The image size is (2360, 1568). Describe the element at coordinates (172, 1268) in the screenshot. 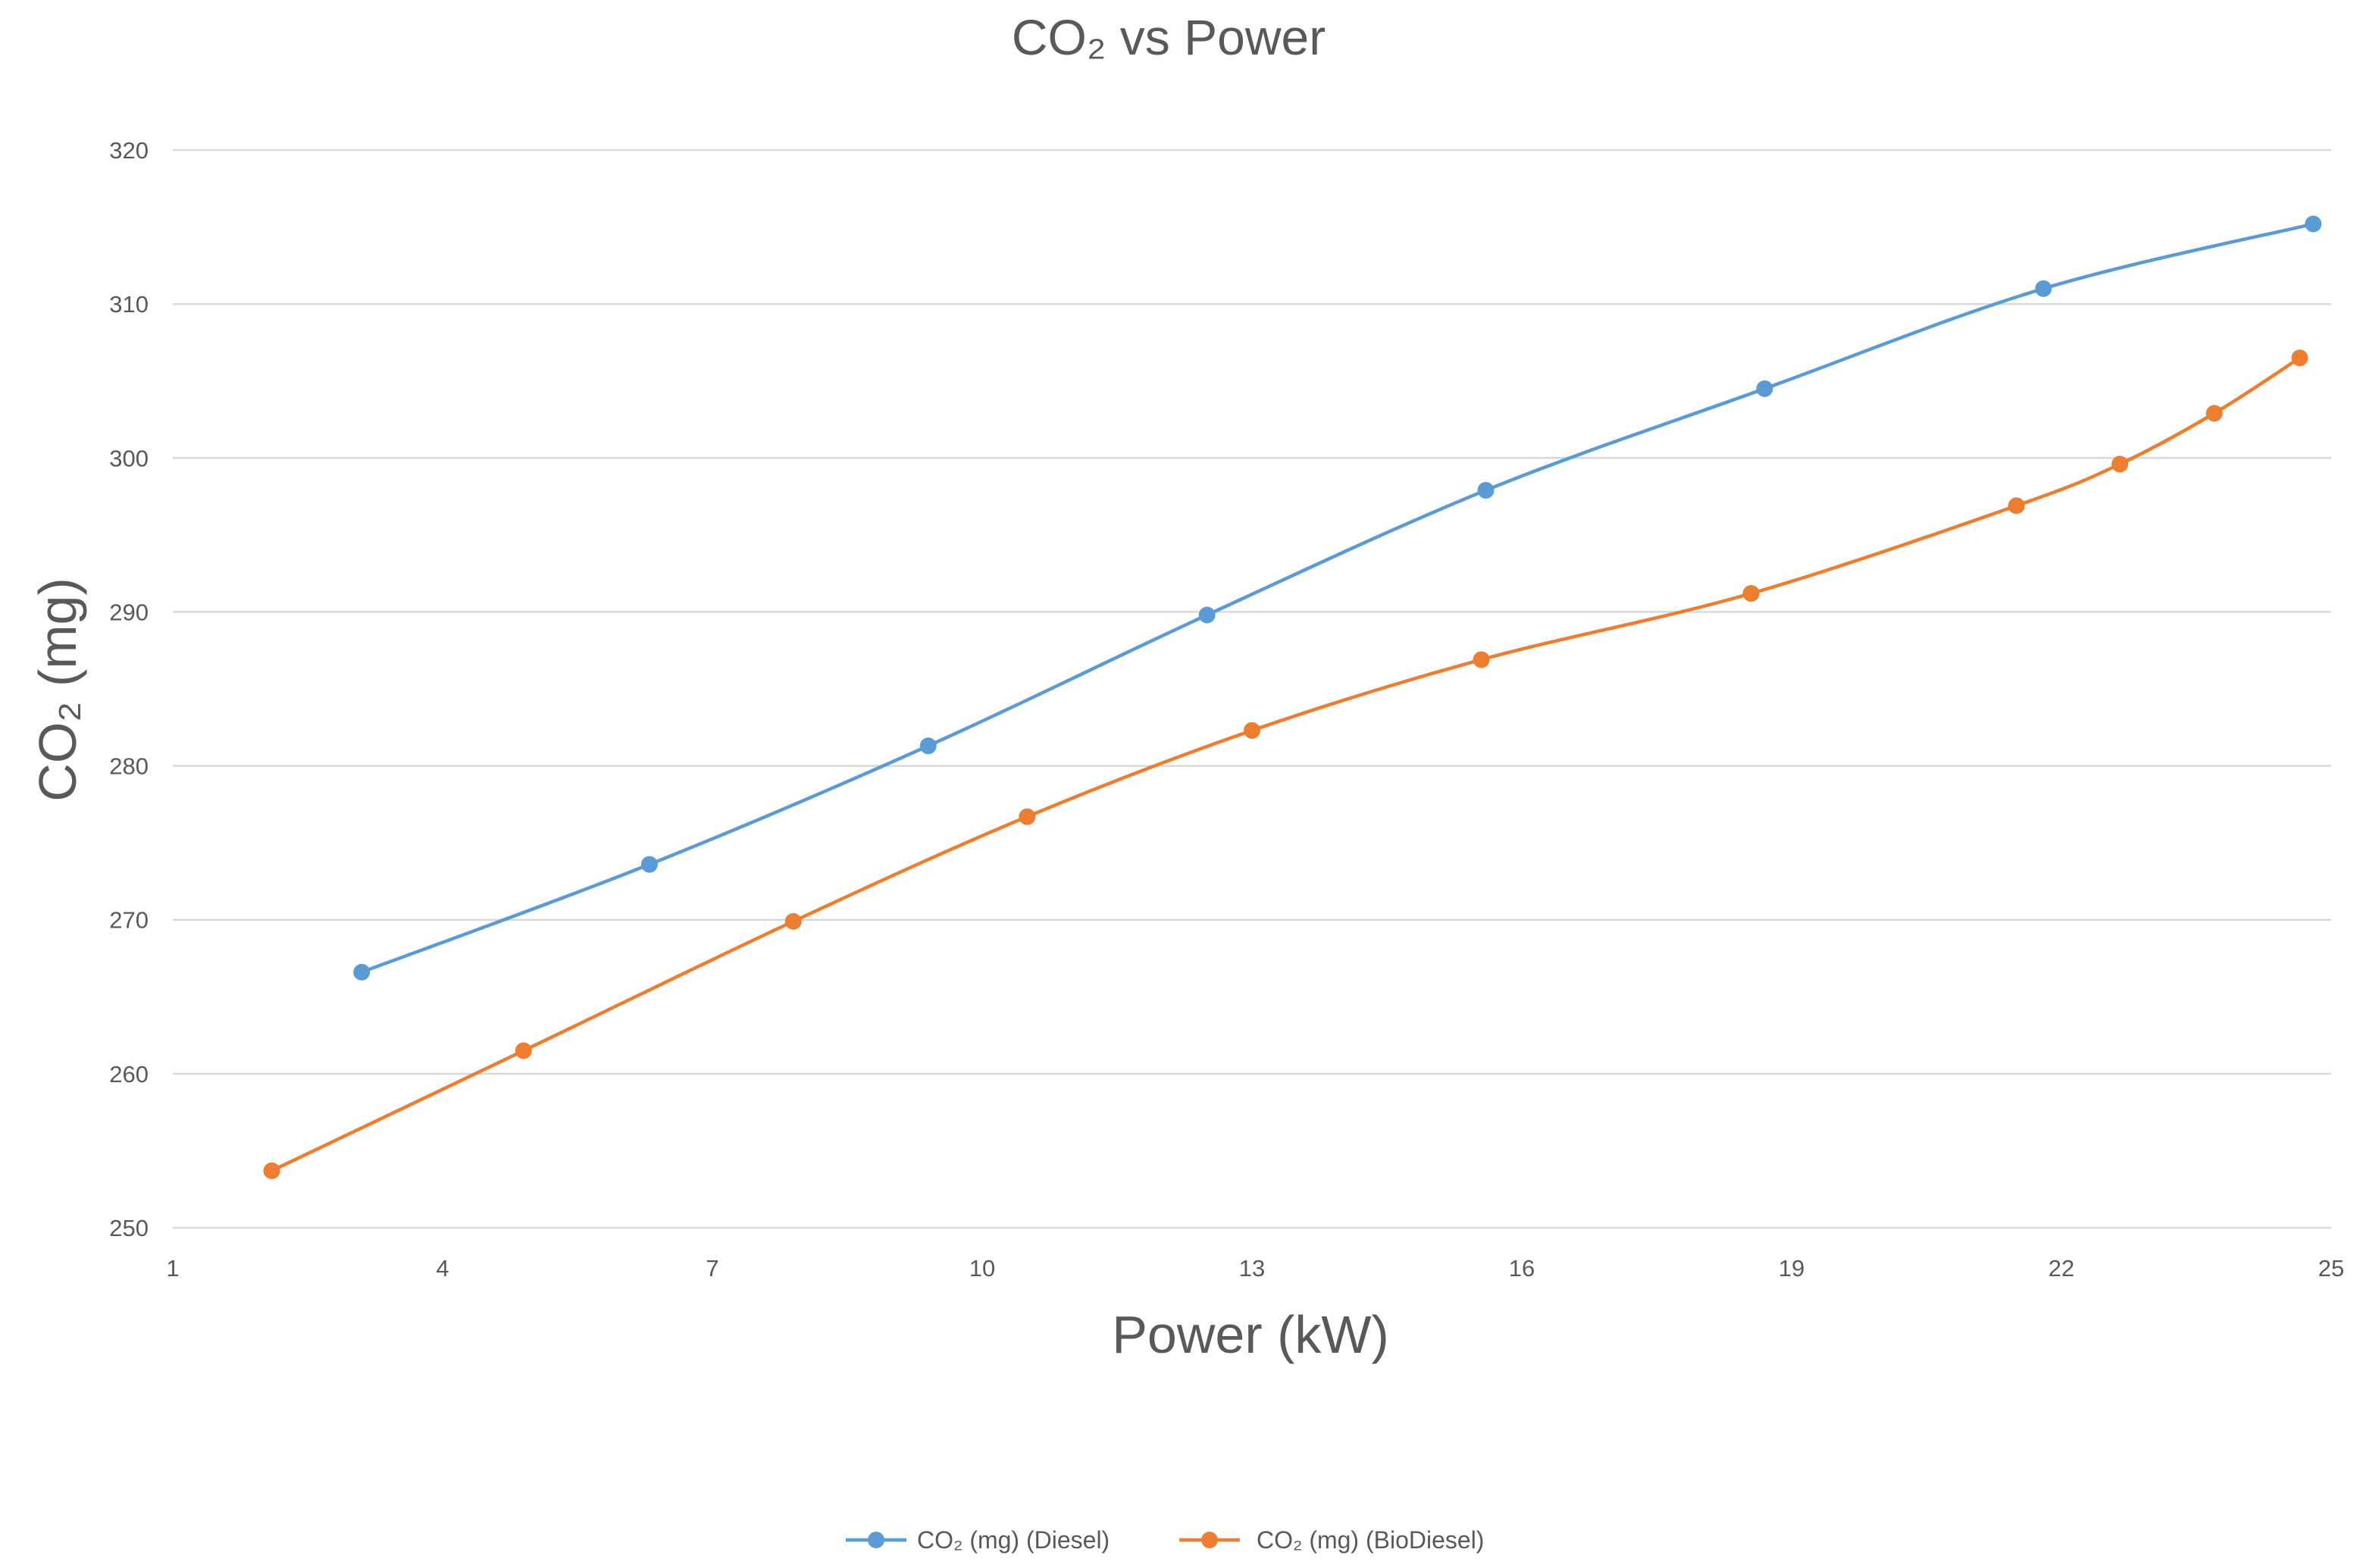

I see `x-tick-label: 1` at that location.